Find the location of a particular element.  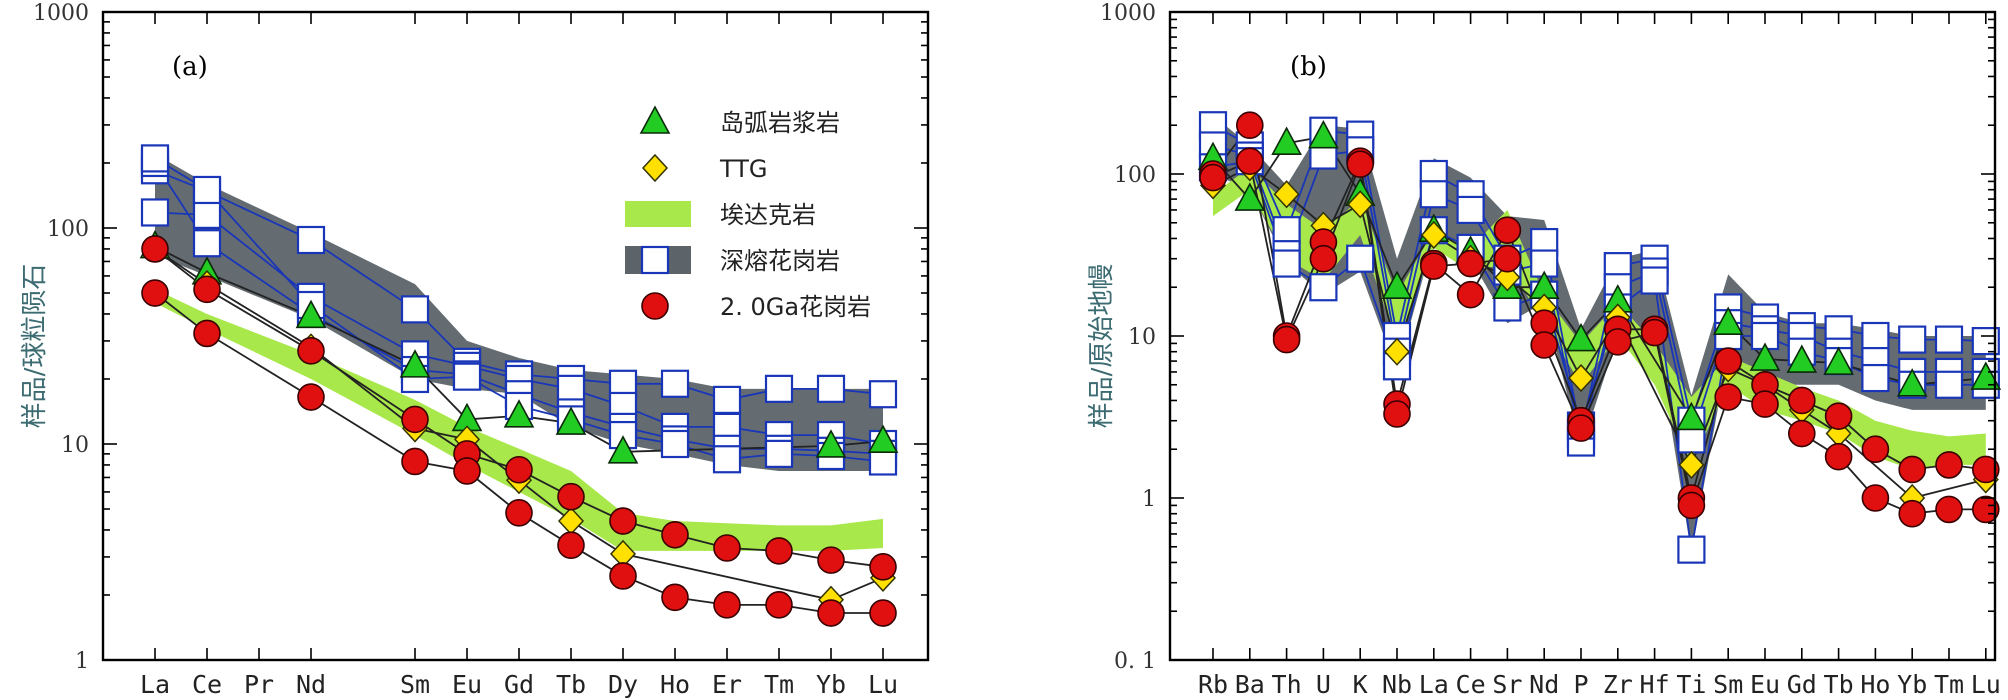

x-tick-label-Th: Th is located at coordinates (1287, 684).